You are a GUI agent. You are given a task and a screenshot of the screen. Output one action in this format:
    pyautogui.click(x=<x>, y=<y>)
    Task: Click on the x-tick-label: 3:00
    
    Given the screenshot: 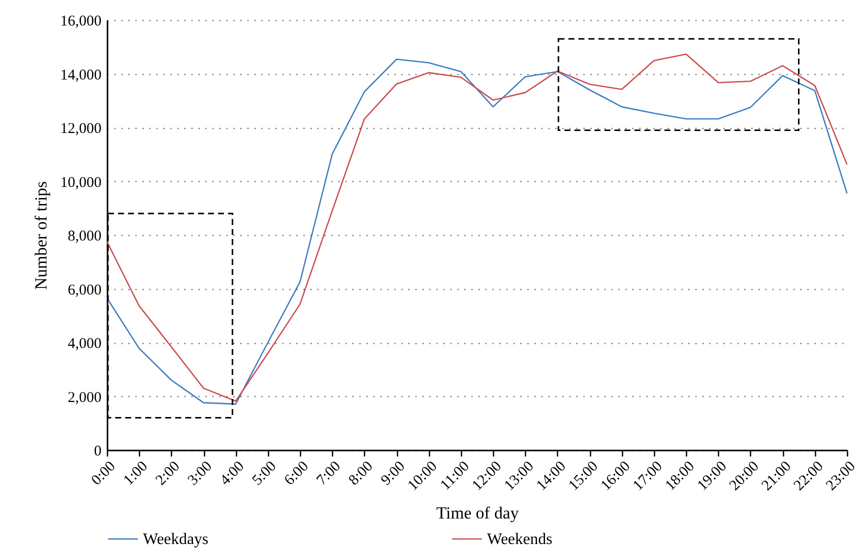 What is the action you would take?
    pyautogui.click(x=200, y=473)
    